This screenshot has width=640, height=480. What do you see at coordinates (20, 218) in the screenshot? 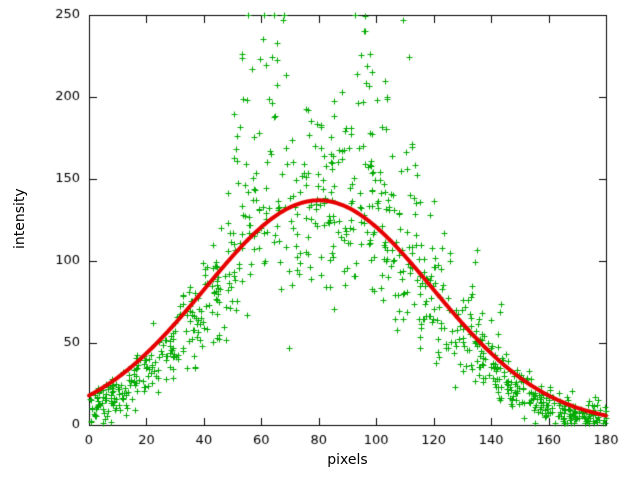
I see `y-axis-label: intensity` at bounding box center [20, 218].